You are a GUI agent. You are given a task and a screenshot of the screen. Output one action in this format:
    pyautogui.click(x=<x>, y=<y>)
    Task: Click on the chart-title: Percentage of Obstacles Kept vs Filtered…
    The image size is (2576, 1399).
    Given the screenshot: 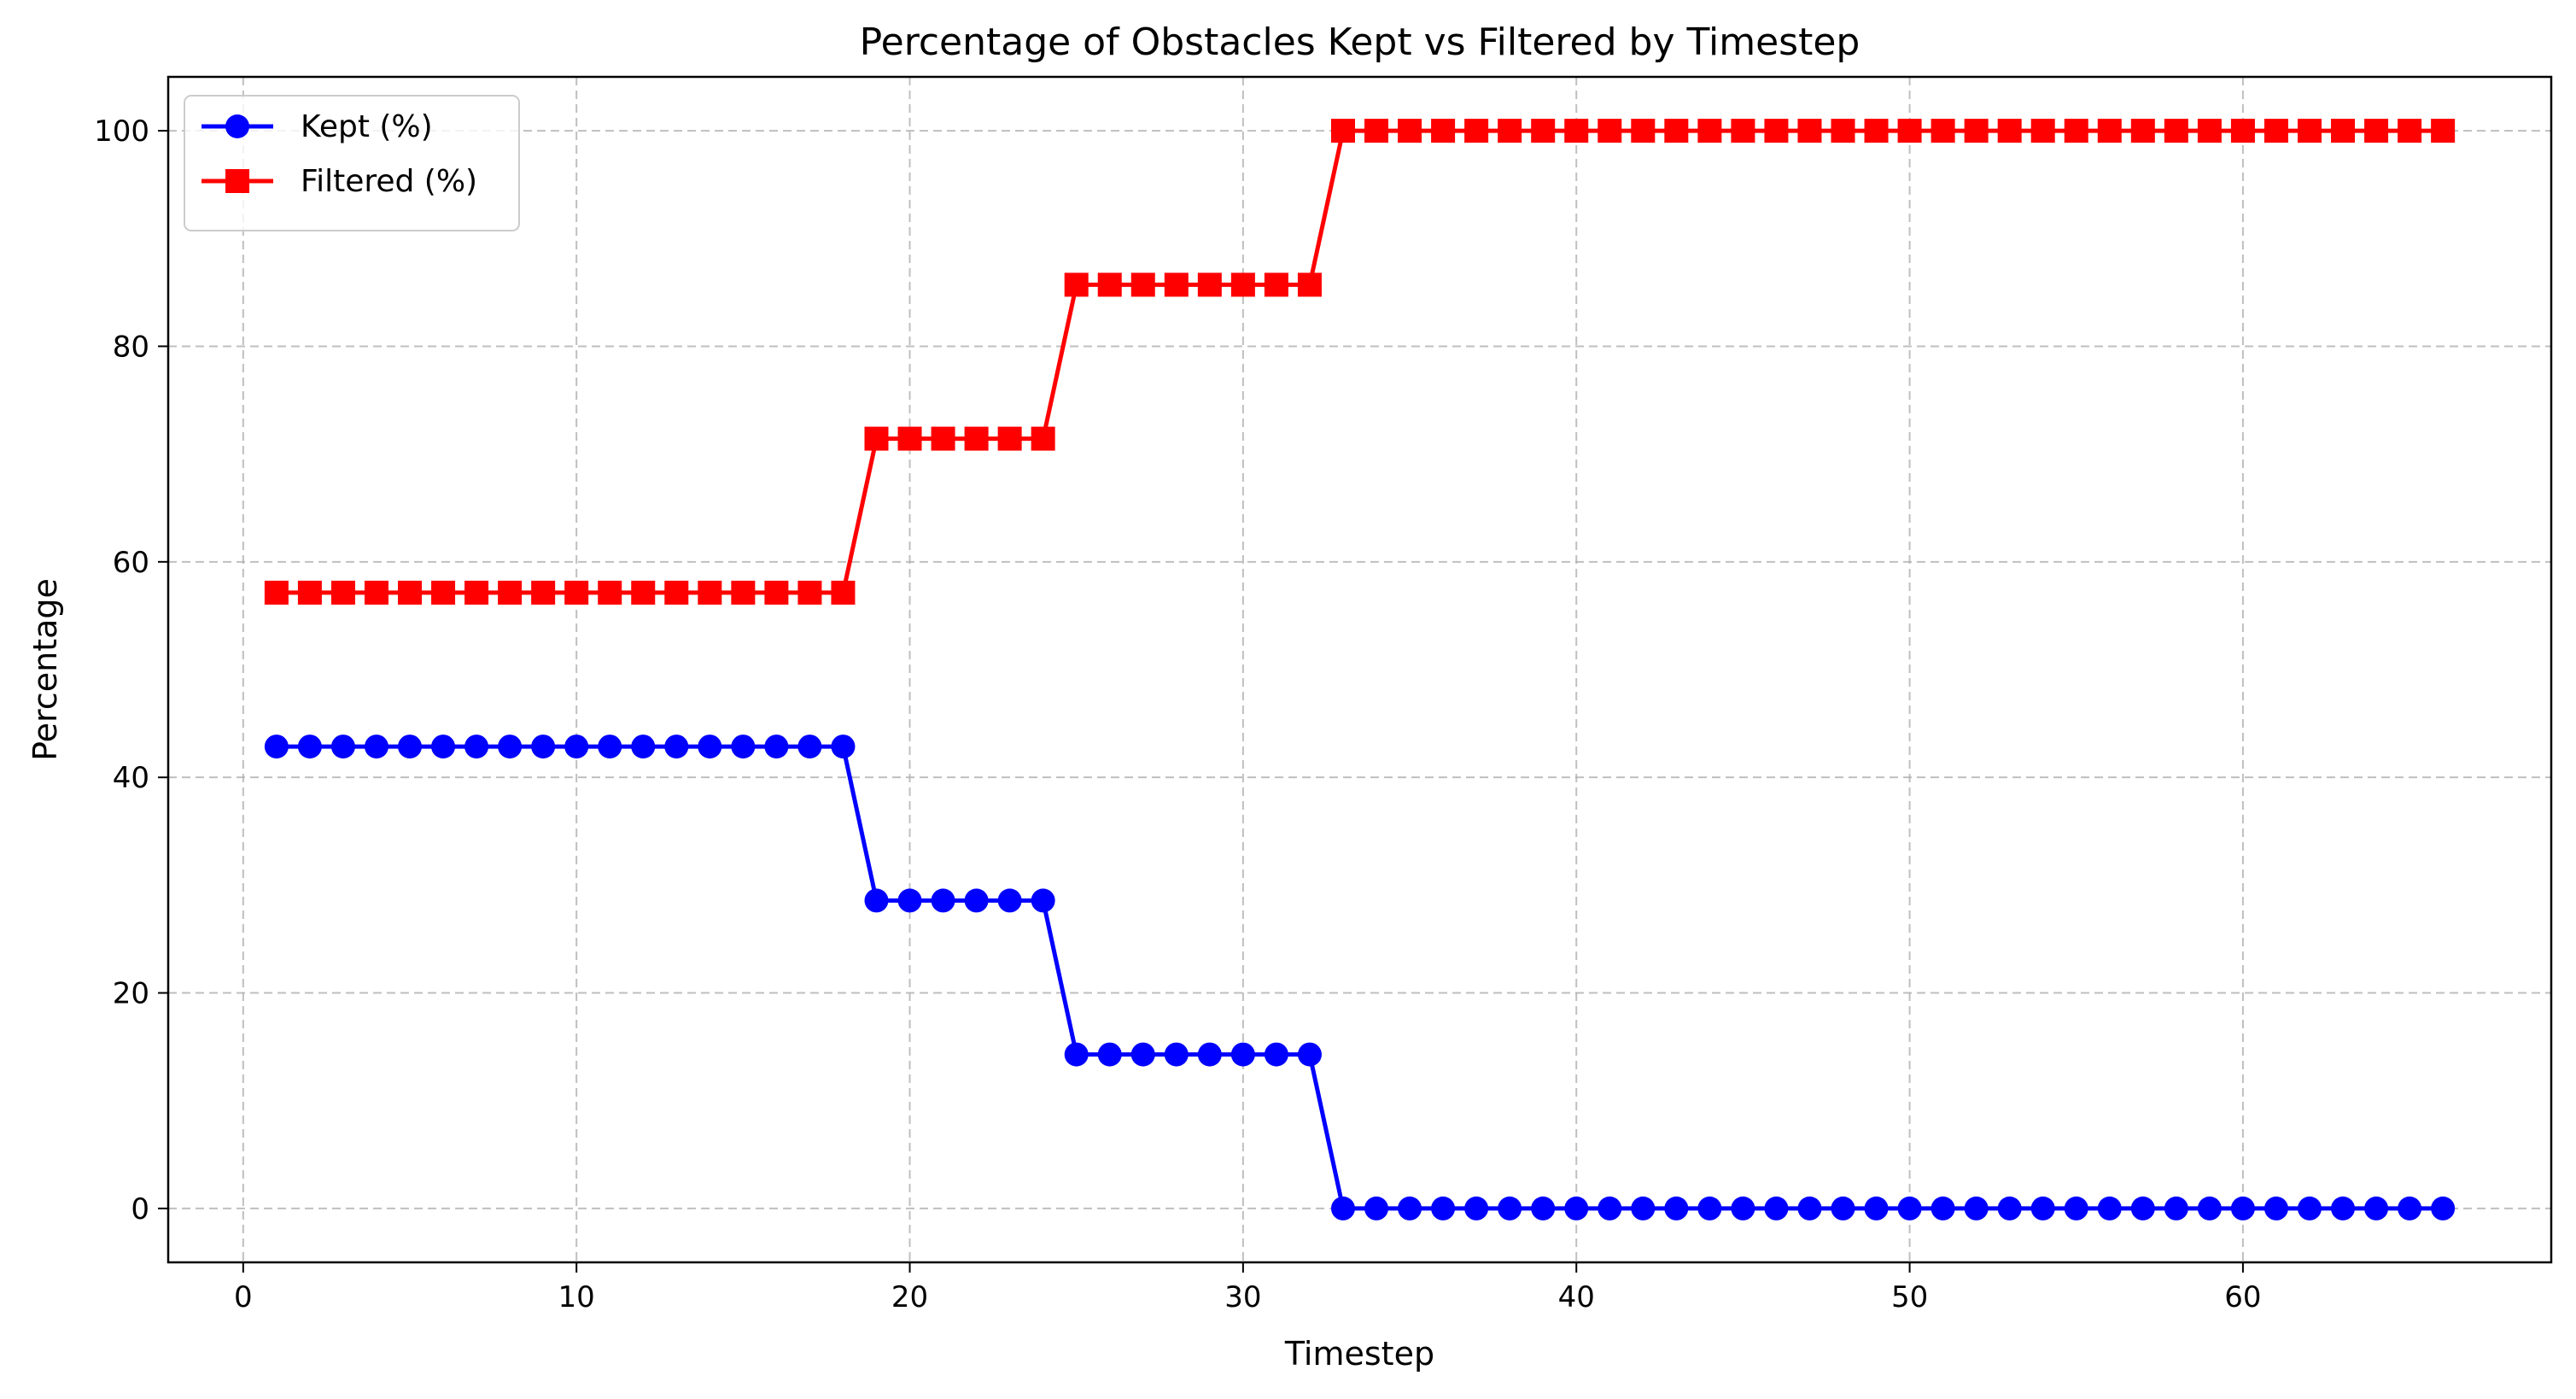 What is the action you would take?
    pyautogui.click(x=1360, y=42)
    